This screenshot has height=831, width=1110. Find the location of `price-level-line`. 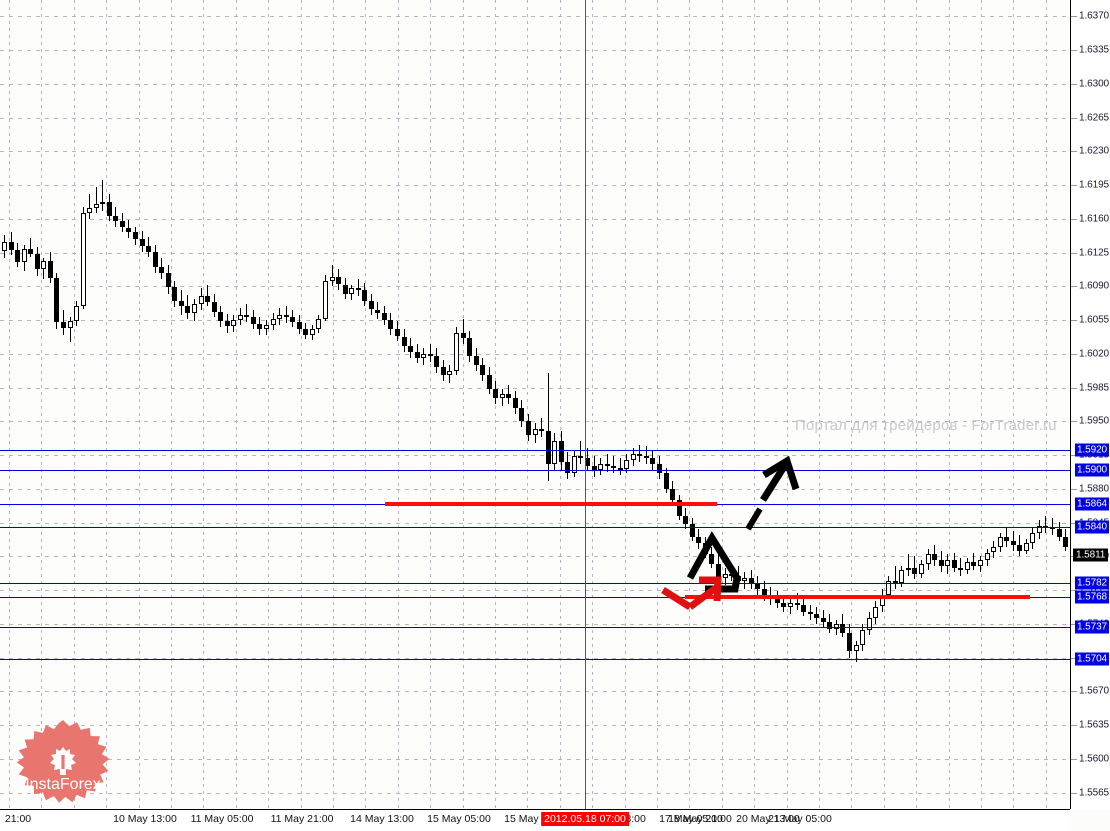

price-level-line is located at coordinates (535, 659).